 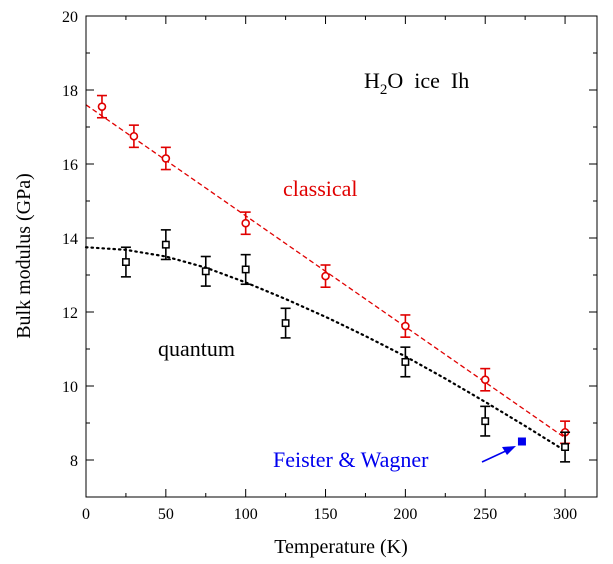 I want to click on y-tick-label: 12, so click(x=70, y=313).